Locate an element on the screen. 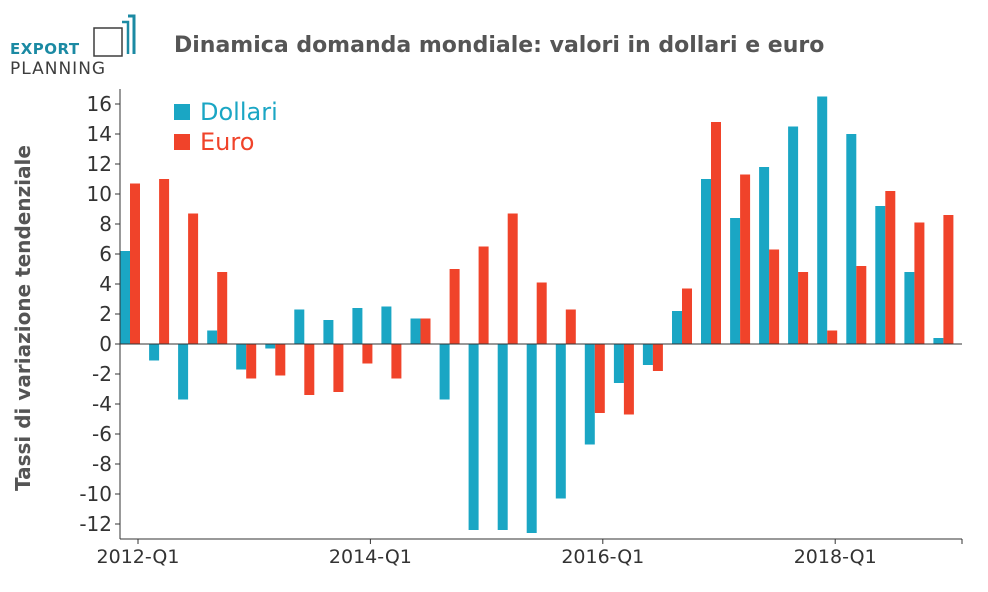 This screenshot has width=988, height=592. bar-dollari-2017-q2 is located at coordinates (735, 281).